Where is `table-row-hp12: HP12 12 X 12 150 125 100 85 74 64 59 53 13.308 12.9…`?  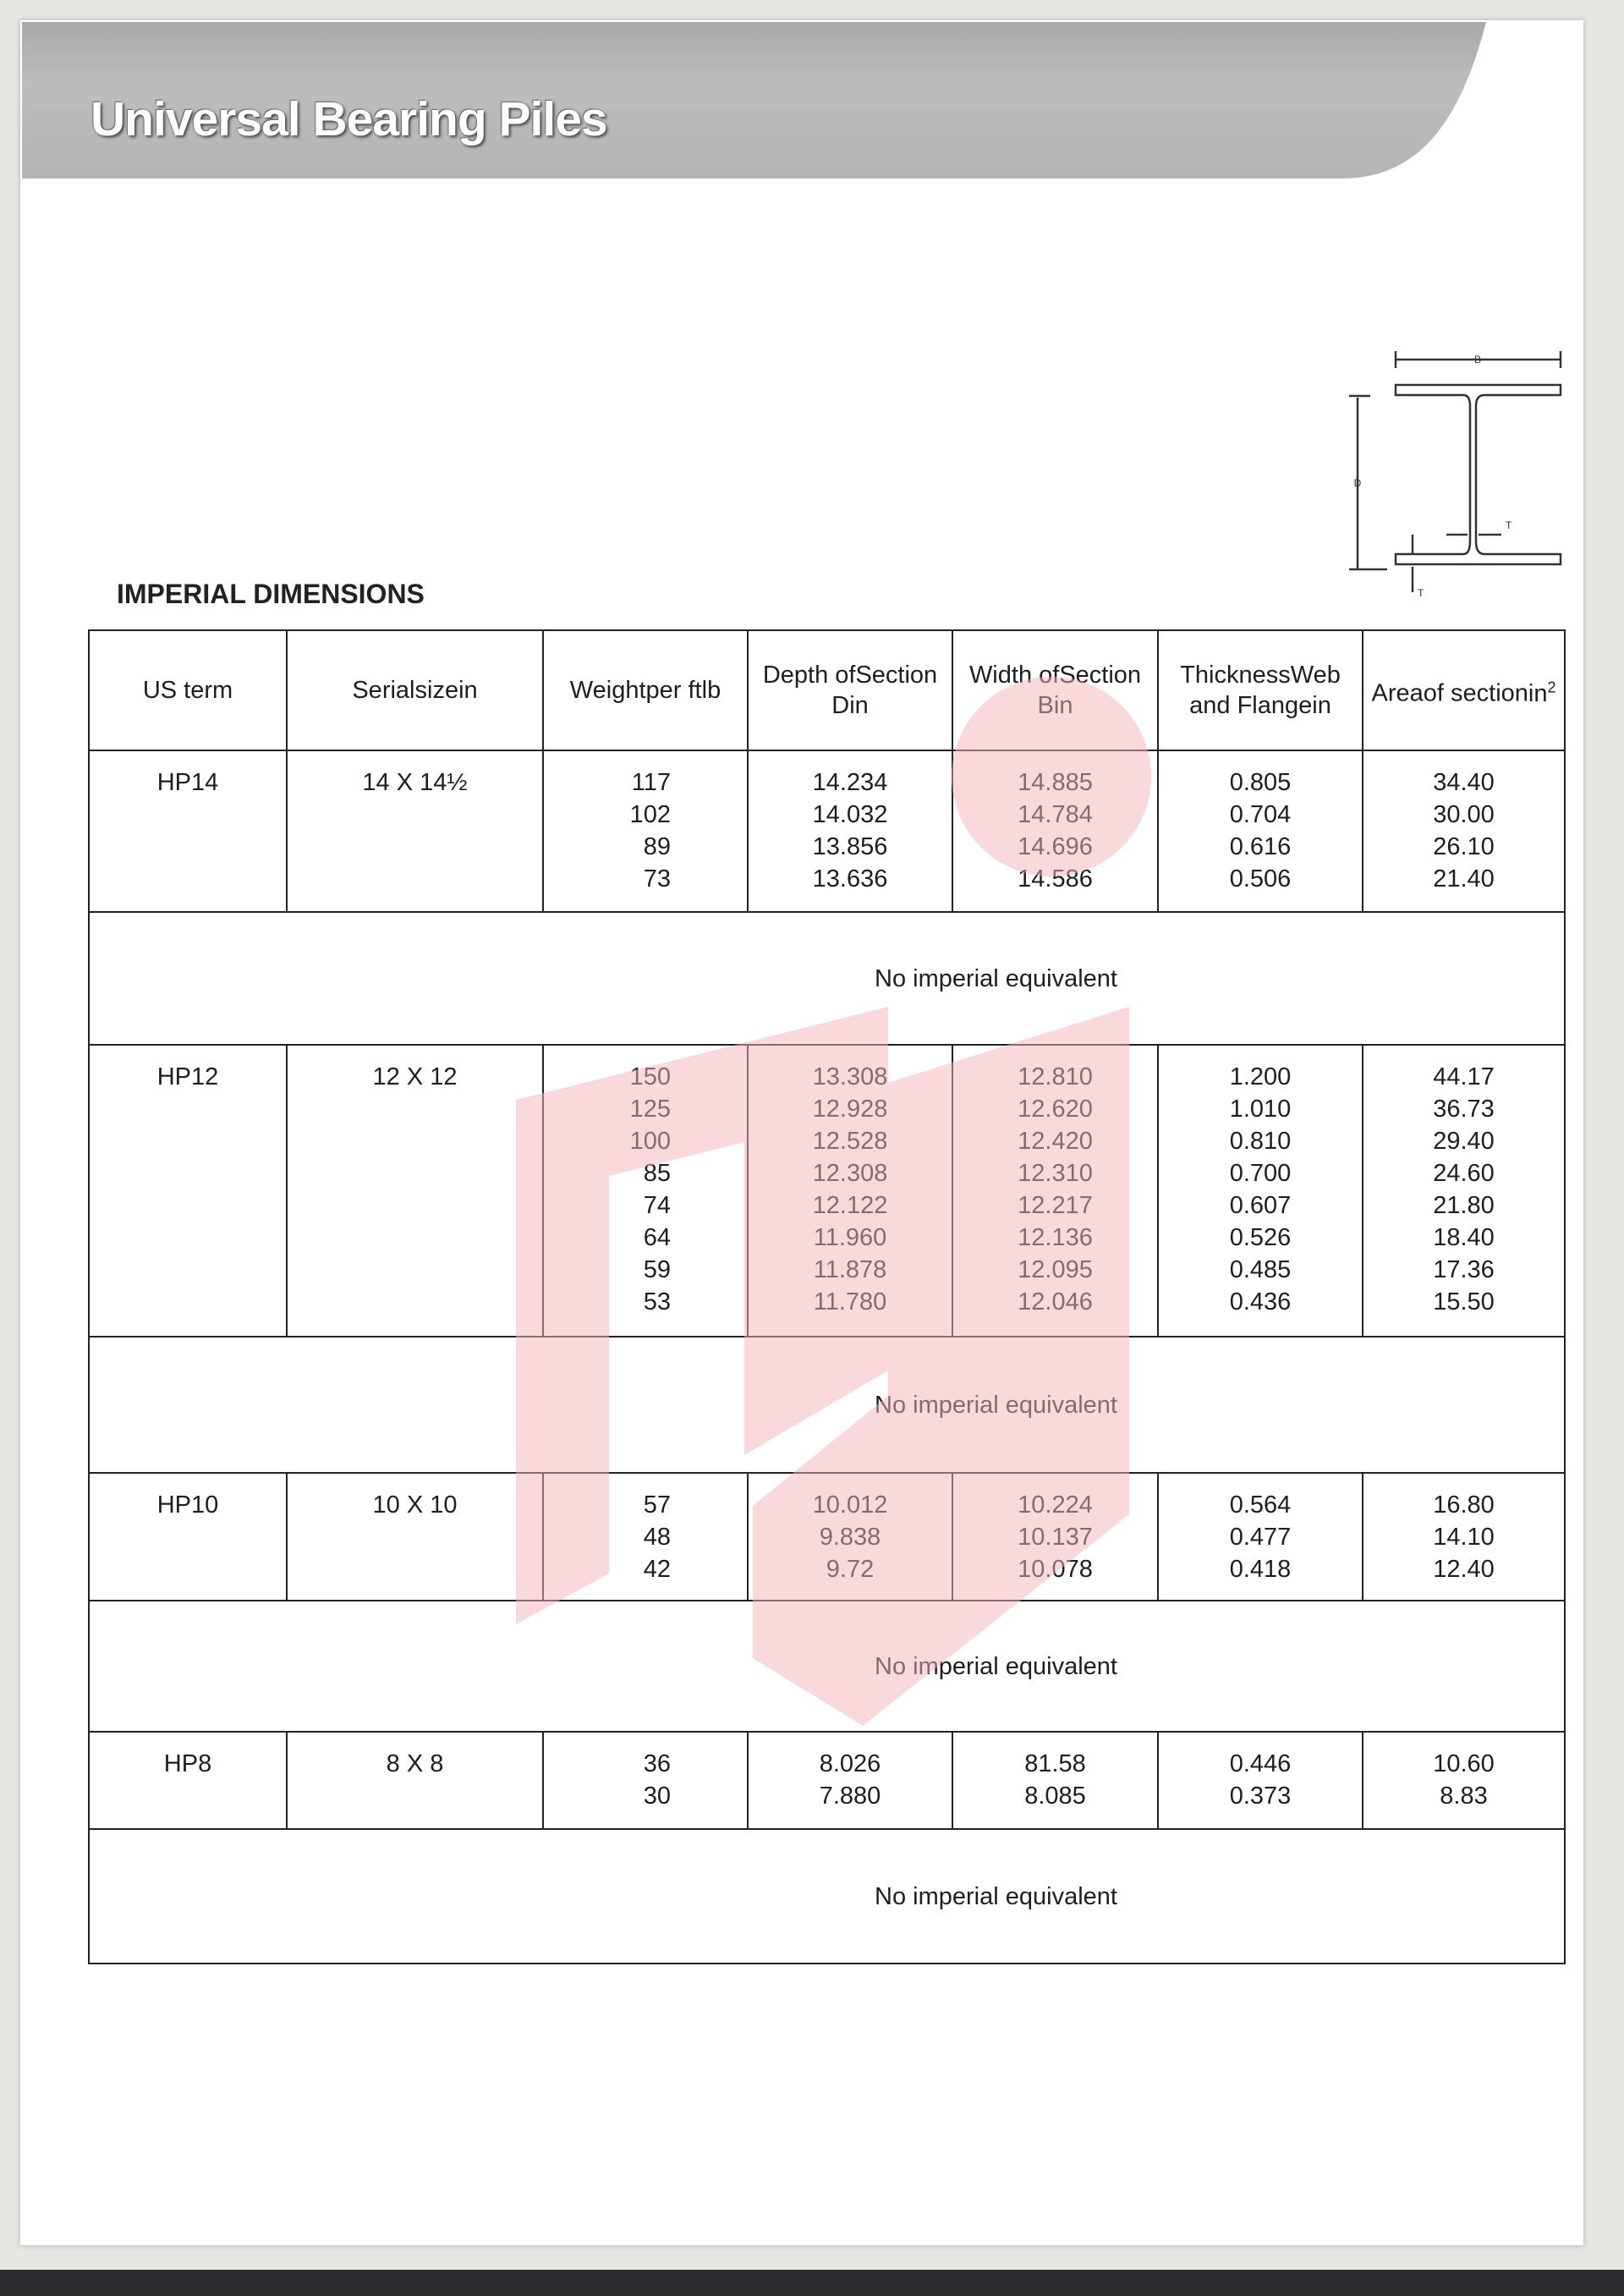 table-row-hp12: HP12 12 X 12 150 125 100 85 74 64 59 53 13.308 12.9… is located at coordinates (827, 1191).